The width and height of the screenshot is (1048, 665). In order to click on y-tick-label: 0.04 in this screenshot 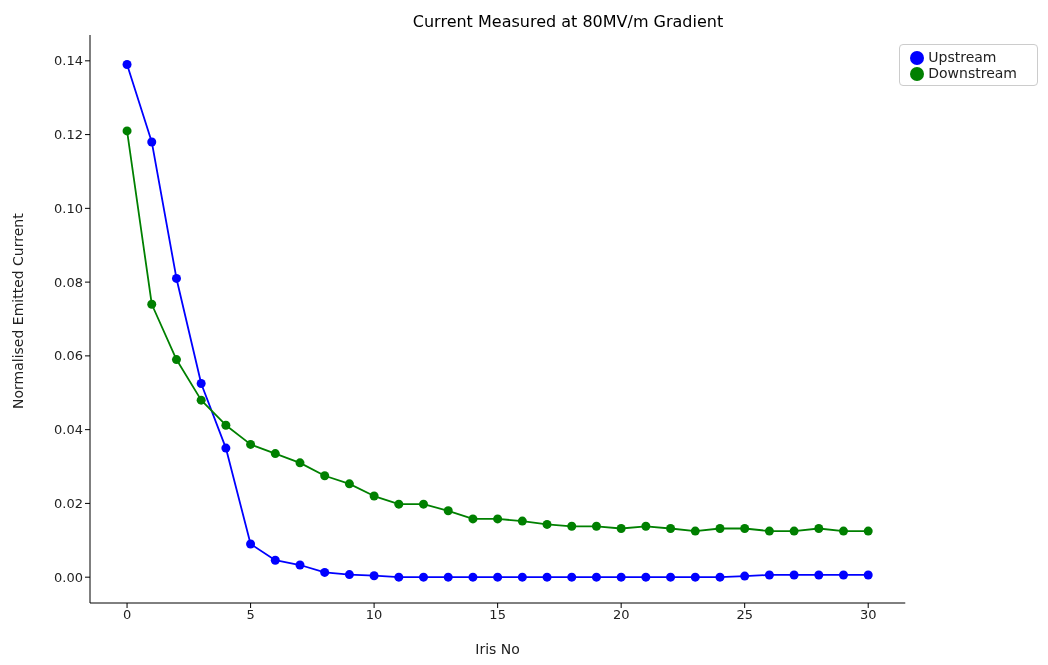, I will do `click(68, 430)`.